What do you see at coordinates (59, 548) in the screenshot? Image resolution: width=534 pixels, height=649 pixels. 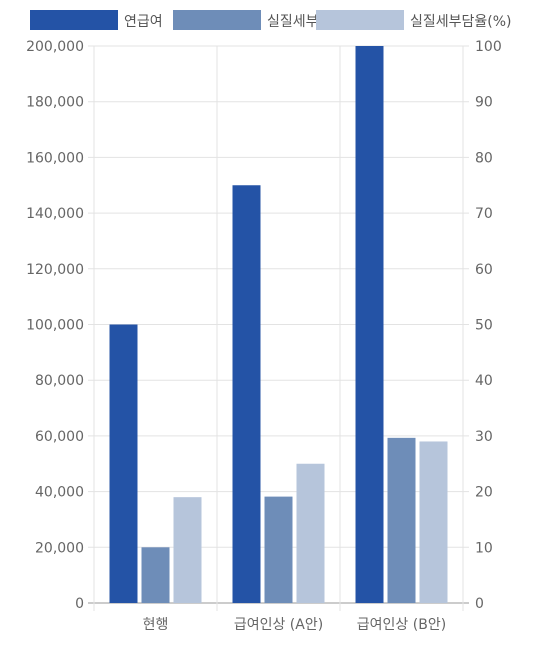 I see `y-left-tick-label: 20,000` at bounding box center [59, 548].